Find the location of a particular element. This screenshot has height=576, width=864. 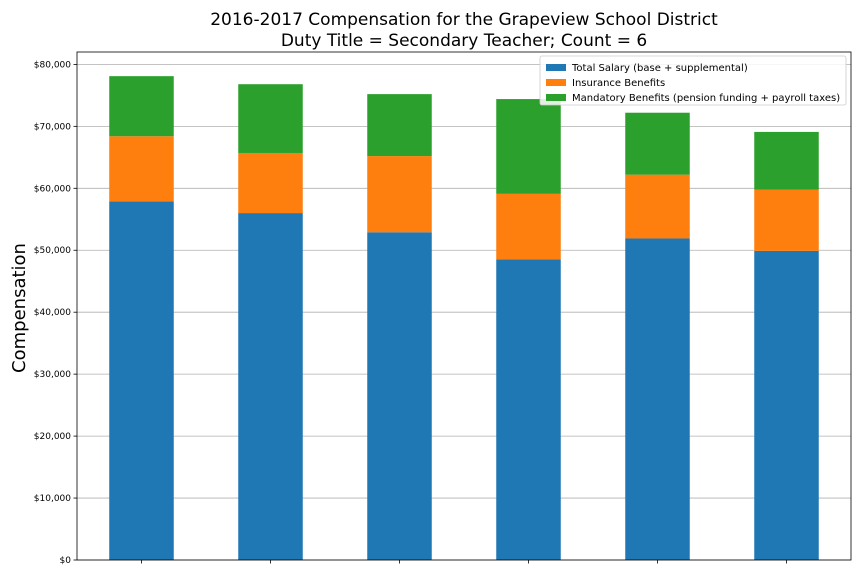

y-tick-label: $0 is located at coordinates (66, 561).